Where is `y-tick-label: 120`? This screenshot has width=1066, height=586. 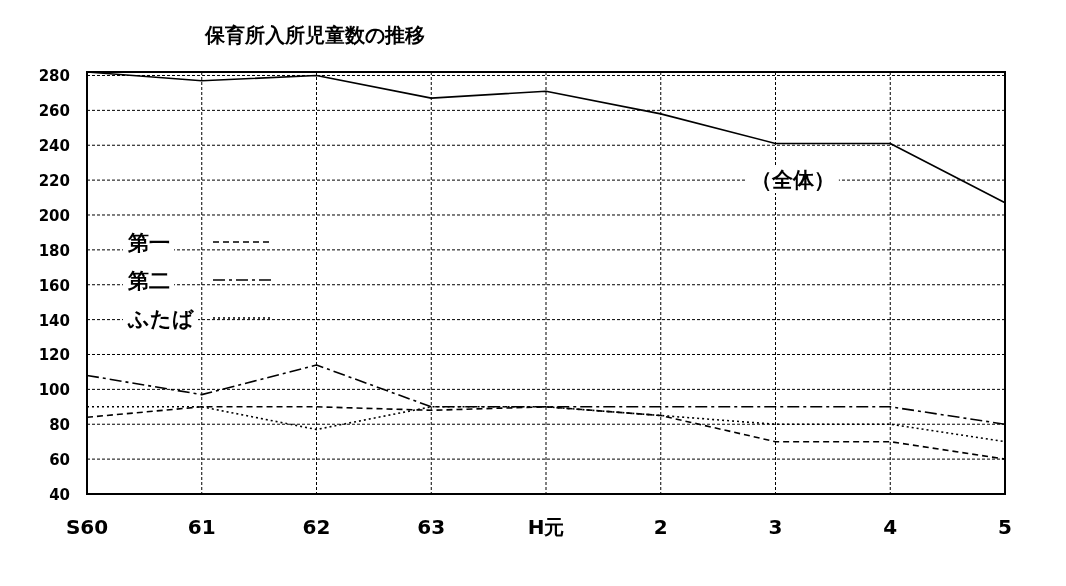 y-tick-label: 120 is located at coordinates (54, 355).